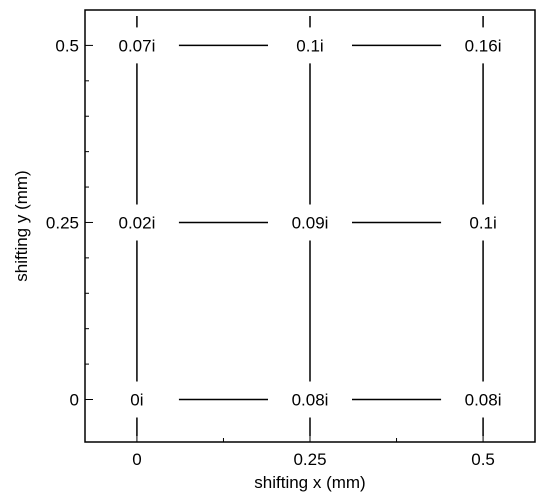  Describe the element at coordinates (309, 482) in the screenshot. I see `x-axis-label: shifting x (mm)` at that location.